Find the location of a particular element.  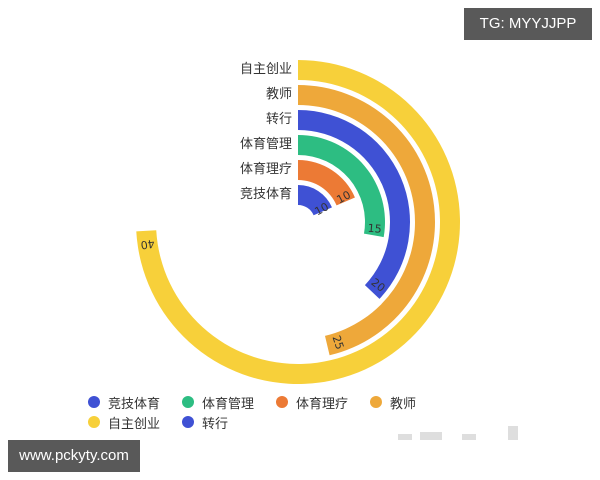

legend-item: 自主创业 is located at coordinates (124, 422).